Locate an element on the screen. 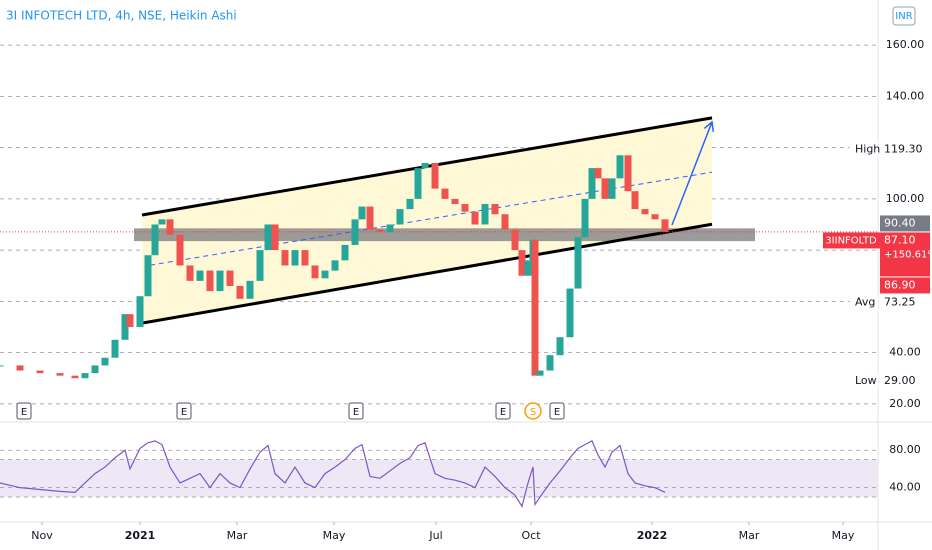  event-label: S is located at coordinates (533, 412).